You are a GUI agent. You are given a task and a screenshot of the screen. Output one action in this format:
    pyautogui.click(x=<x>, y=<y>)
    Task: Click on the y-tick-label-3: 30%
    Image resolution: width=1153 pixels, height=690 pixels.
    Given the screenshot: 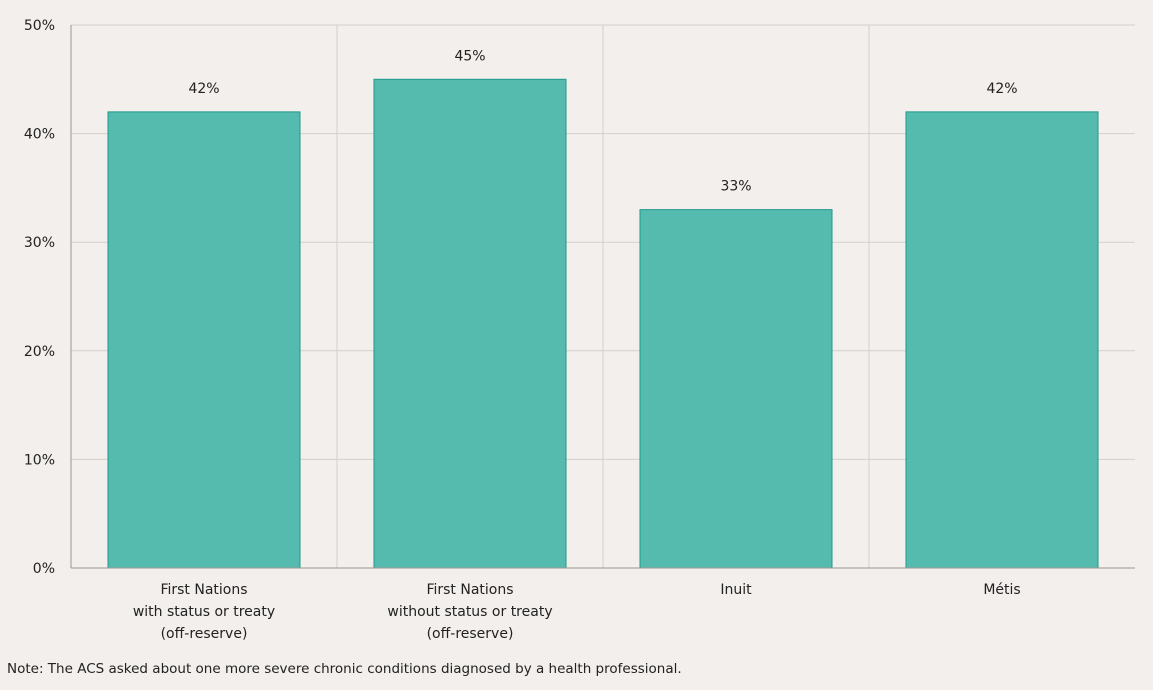 What is the action you would take?
    pyautogui.click(x=39, y=243)
    